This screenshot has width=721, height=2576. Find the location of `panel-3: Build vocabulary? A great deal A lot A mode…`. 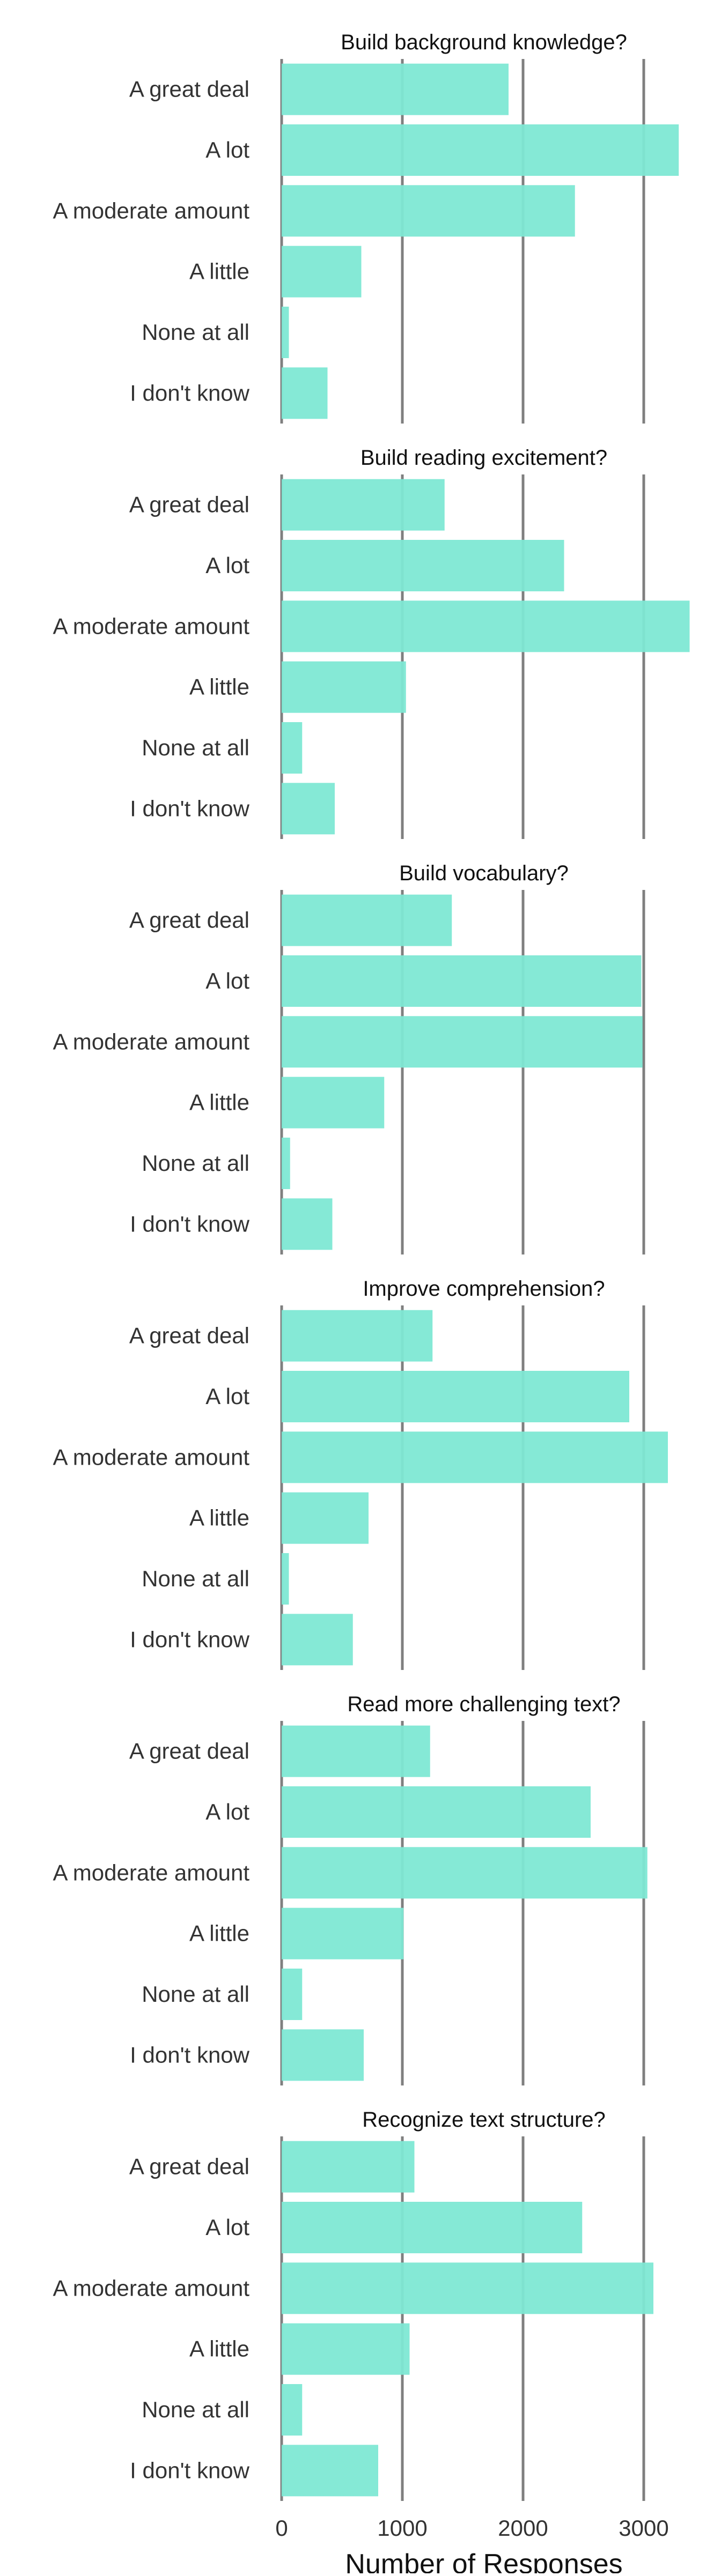

panel-3: Build vocabulary? A great deal A lot A mode… is located at coordinates (349, 1058).